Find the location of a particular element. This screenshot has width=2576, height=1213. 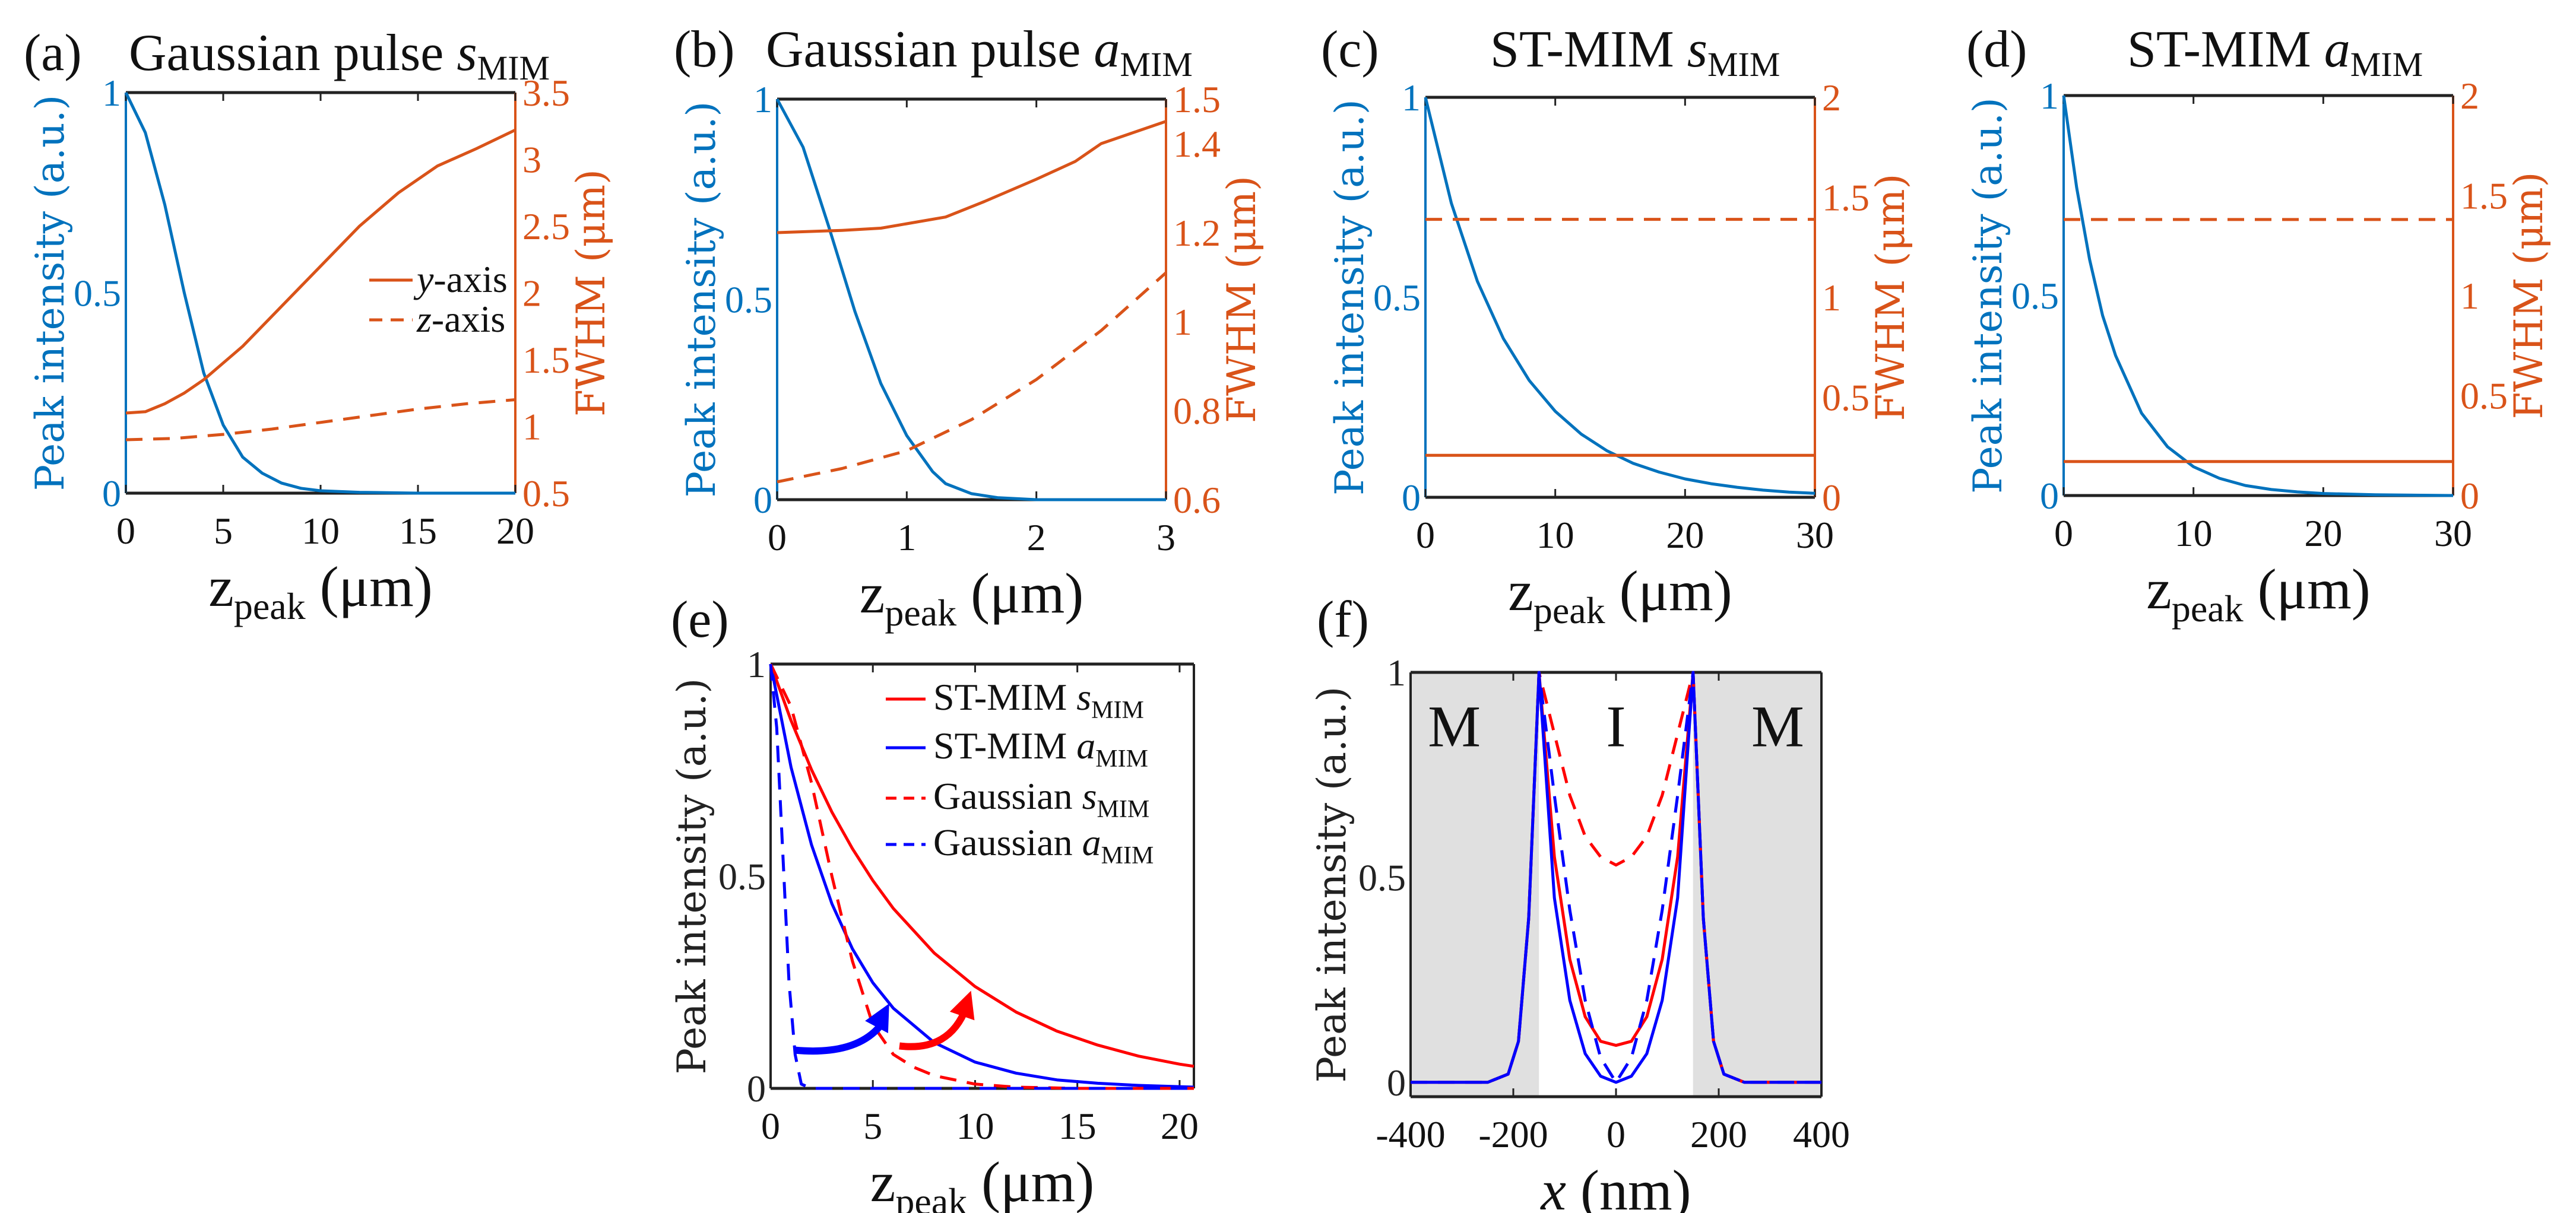

panel-label: (e) is located at coordinates (700, 620).